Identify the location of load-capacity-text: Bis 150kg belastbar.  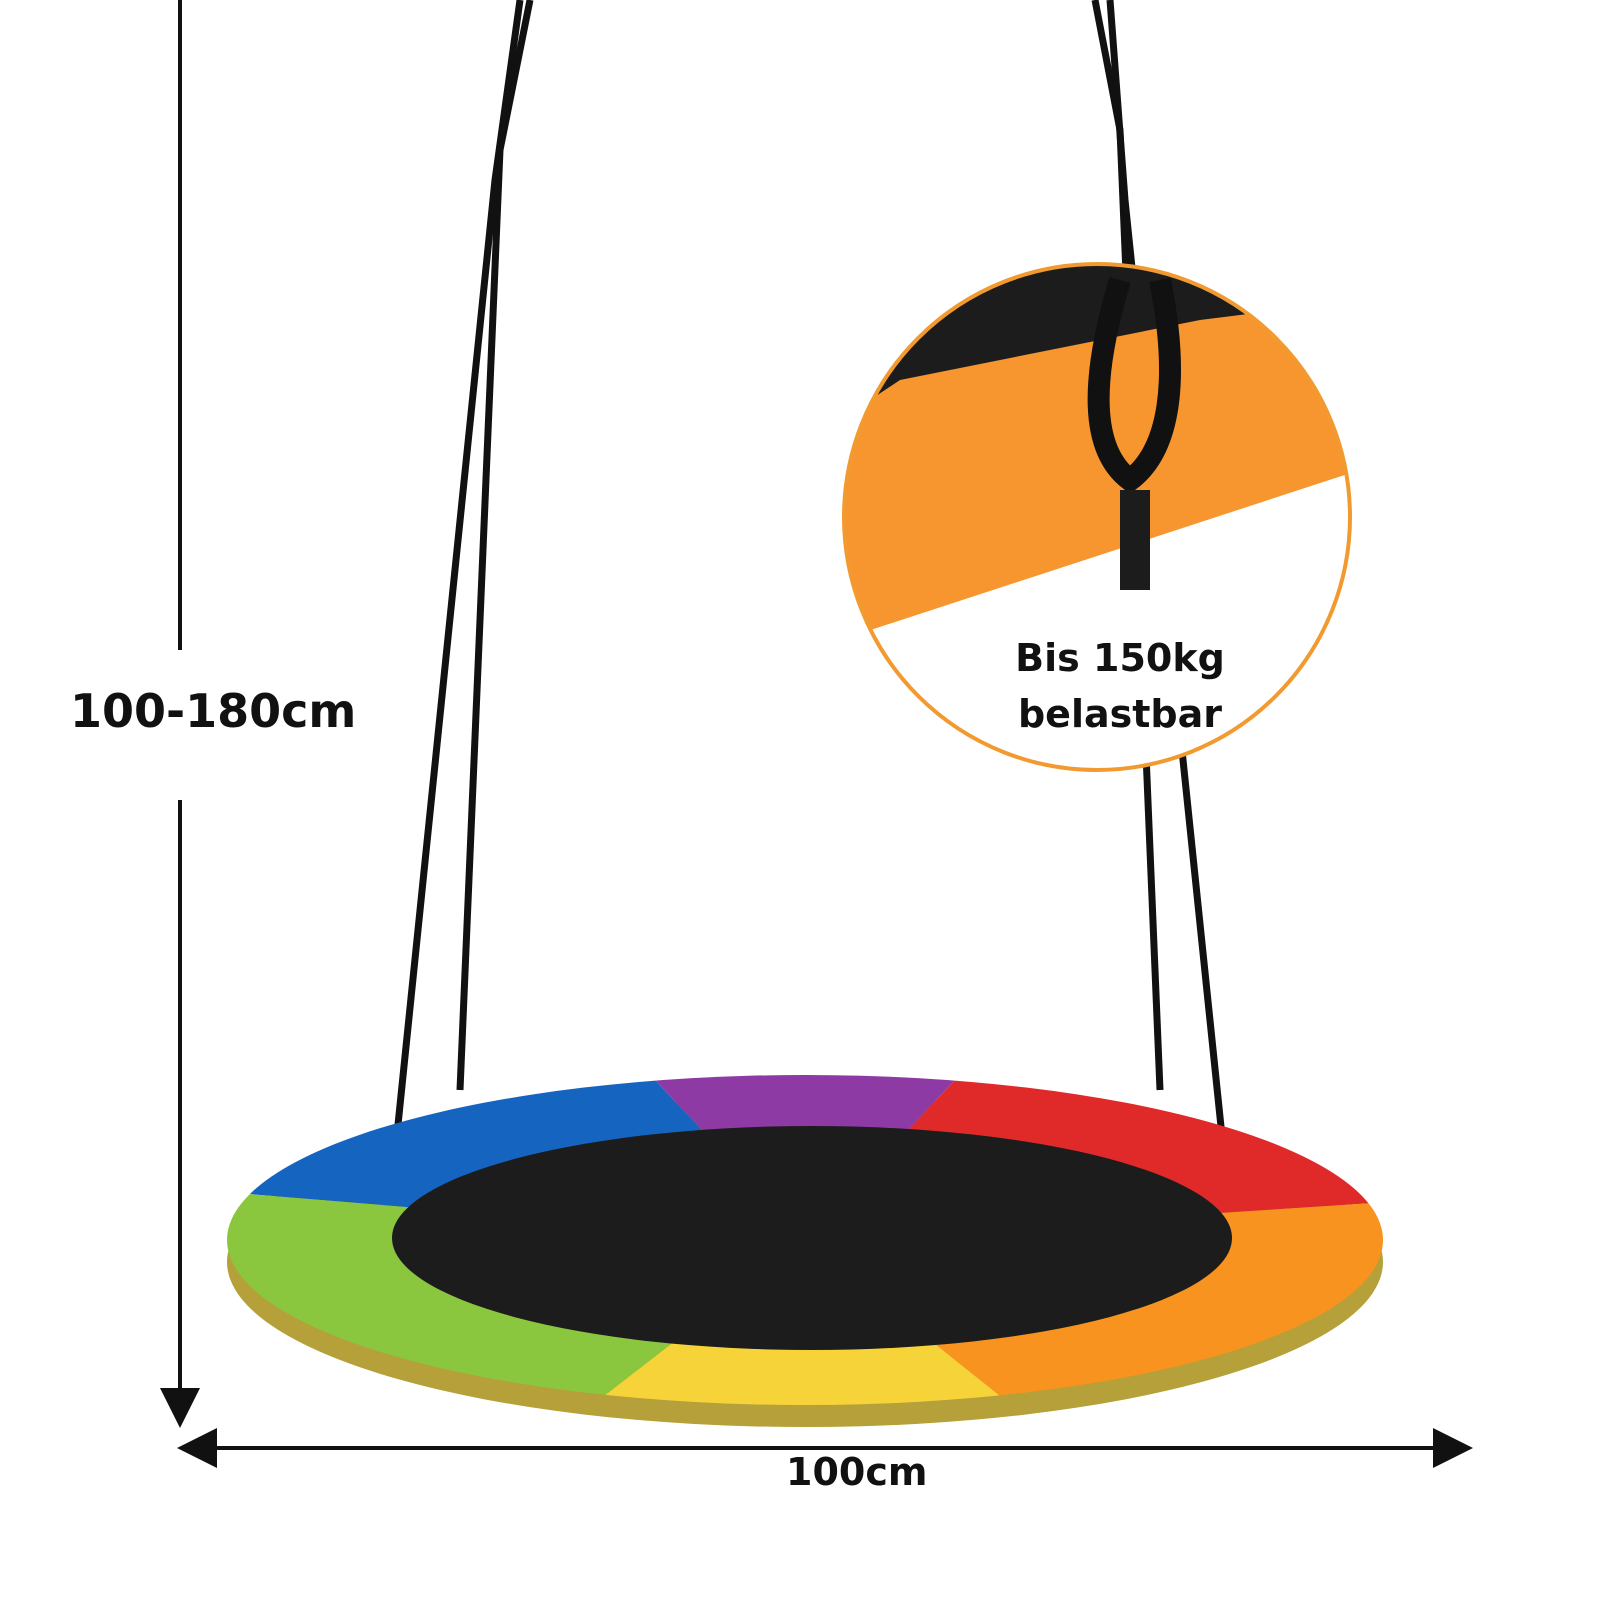
(1120, 686).